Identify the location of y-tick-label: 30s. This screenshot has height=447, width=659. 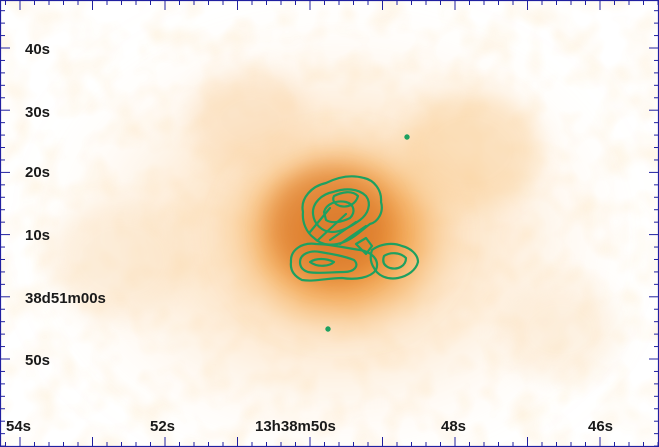
(37, 112).